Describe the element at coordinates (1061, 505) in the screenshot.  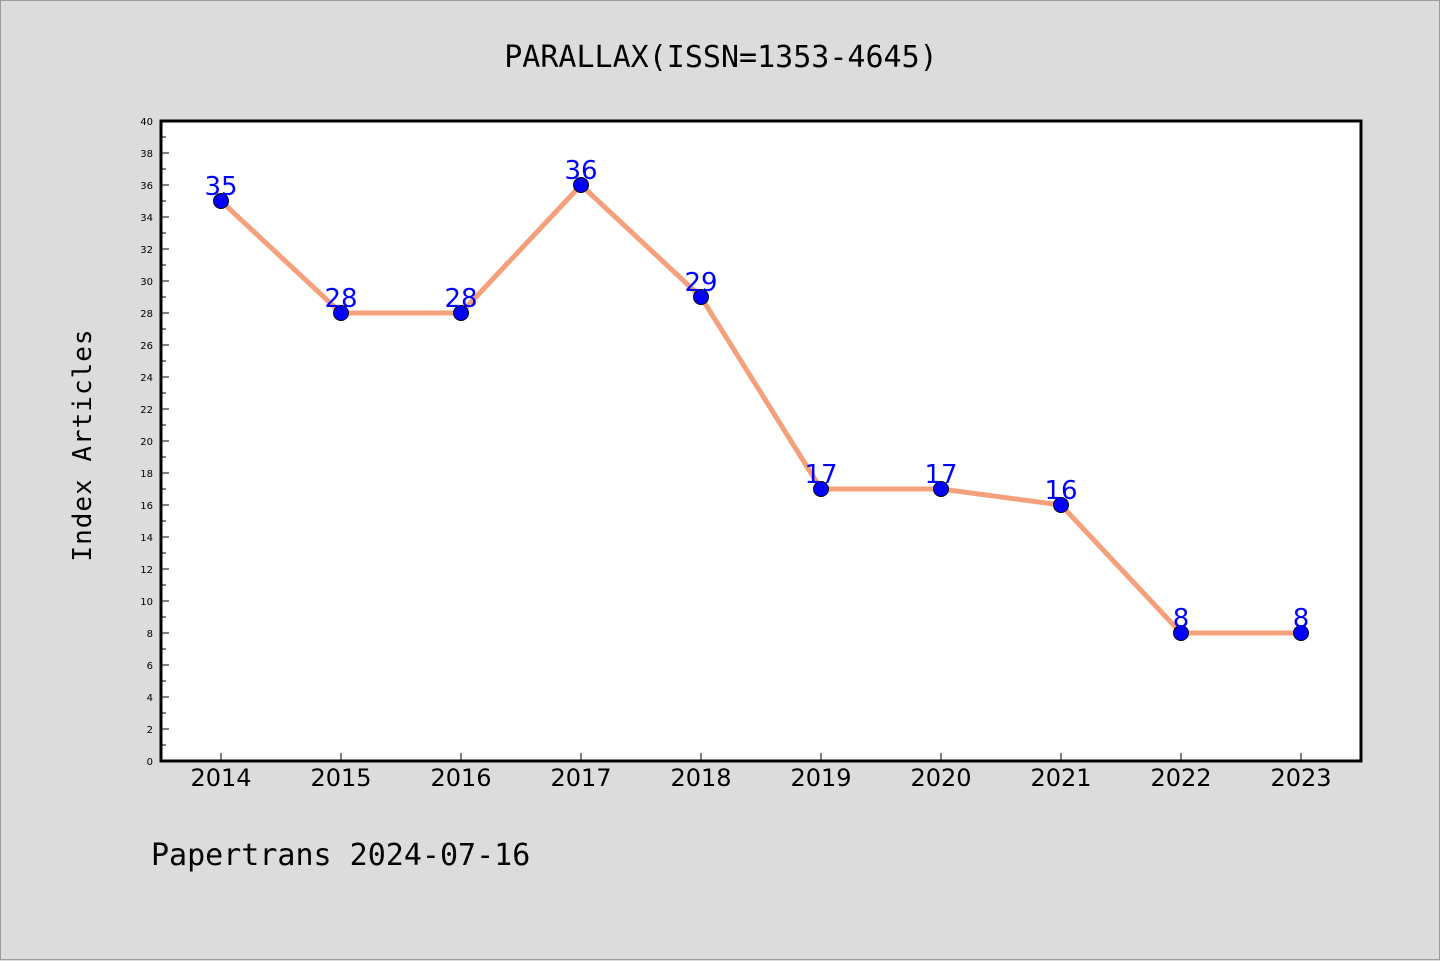
I see `data-point-2021` at that location.